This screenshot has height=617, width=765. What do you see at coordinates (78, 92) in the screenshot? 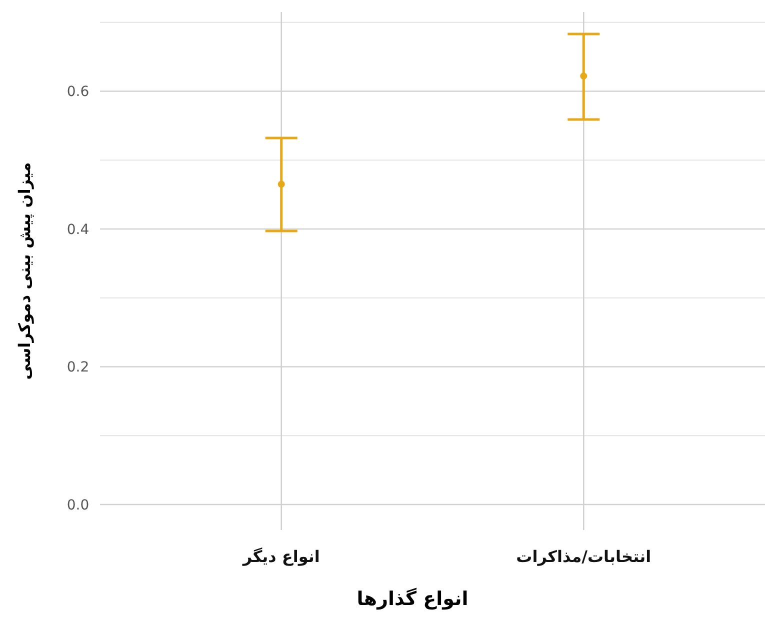
I see `y-tick-label: 0.6` at bounding box center [78, 92].